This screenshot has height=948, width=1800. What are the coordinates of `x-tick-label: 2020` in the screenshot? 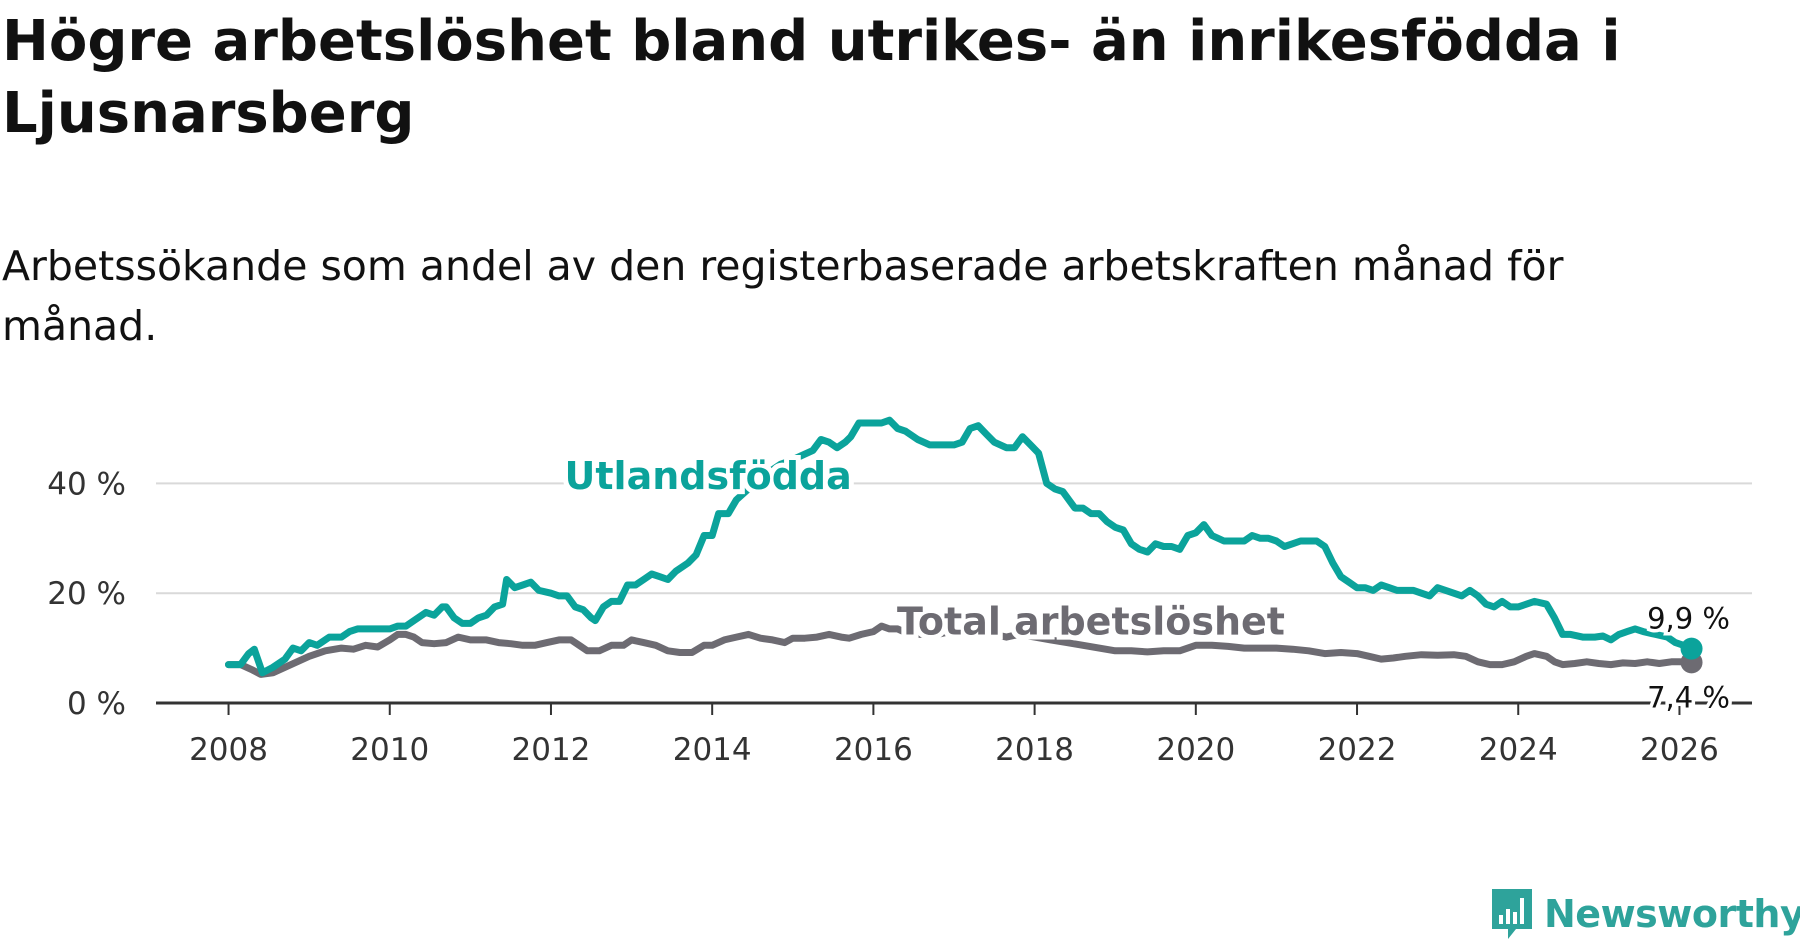 It's located at (1195, 750).